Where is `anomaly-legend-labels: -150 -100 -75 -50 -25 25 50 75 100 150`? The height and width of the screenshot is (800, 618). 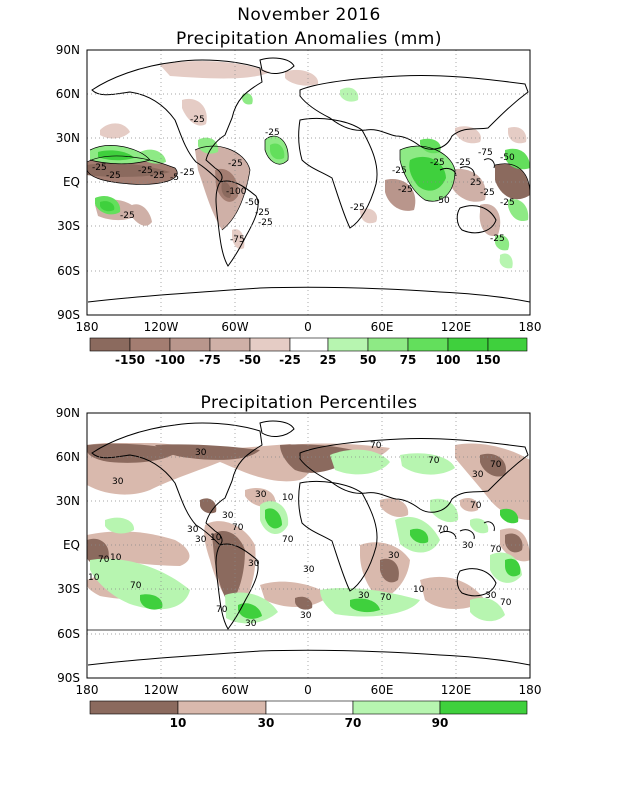 anomaly-legend-labels: -150 -100 -75 -50 -25 25 50 75 100 150 is located at coordinates (308, 360).